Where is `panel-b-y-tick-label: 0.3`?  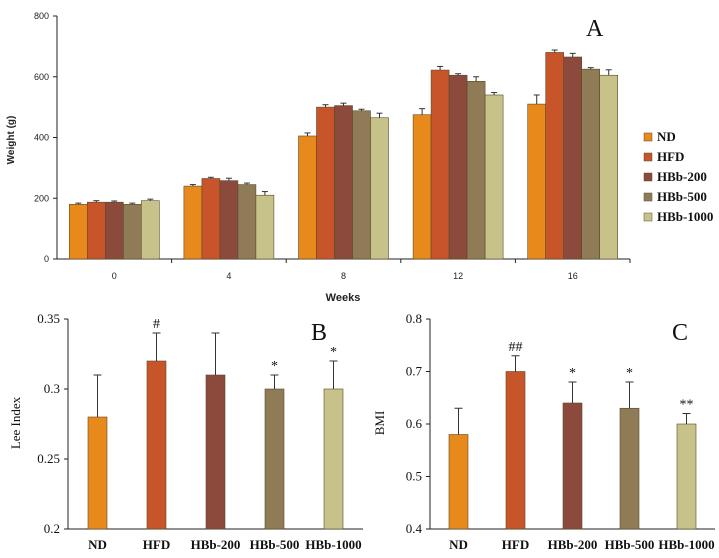 panel-b-y-tick-label: 0.3 is located at coordinates (52, 388).